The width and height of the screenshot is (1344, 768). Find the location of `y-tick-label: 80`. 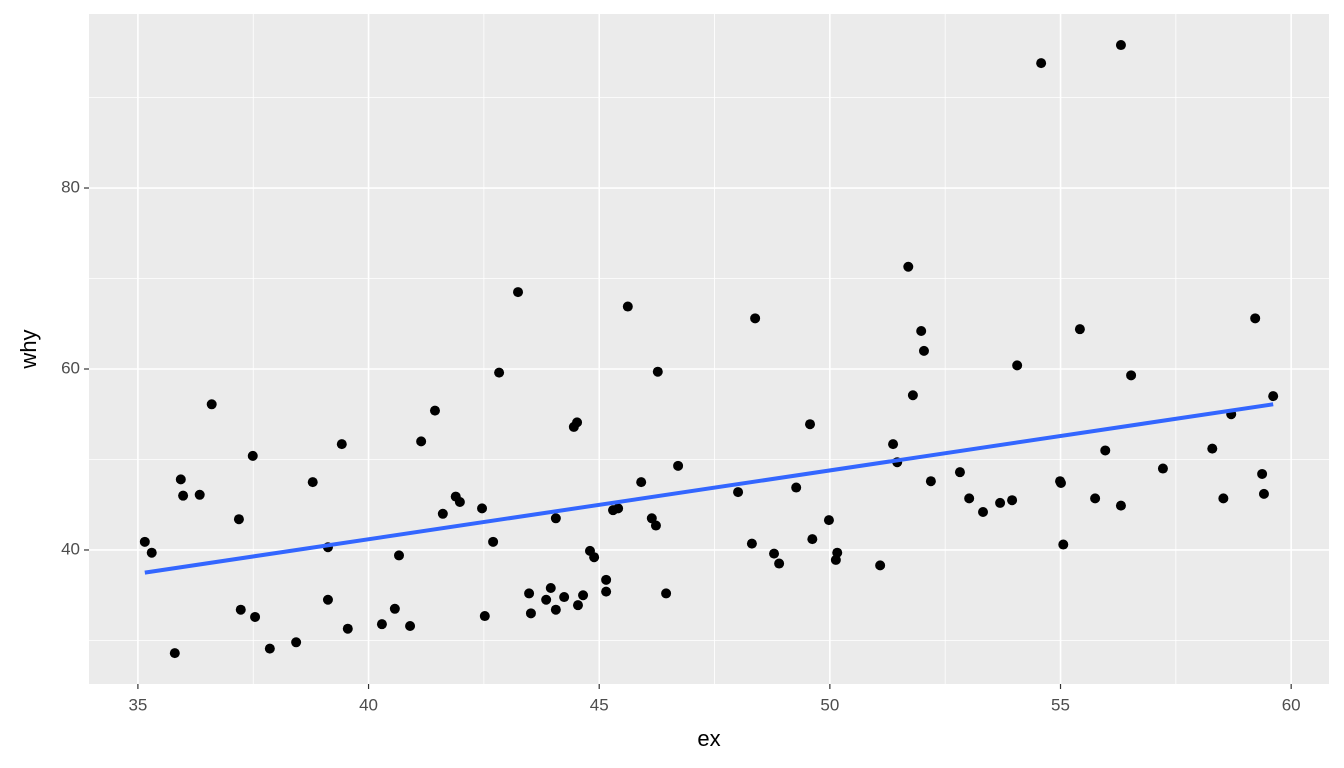

y-tick-label: 80 is located at coordinates (70, 186).